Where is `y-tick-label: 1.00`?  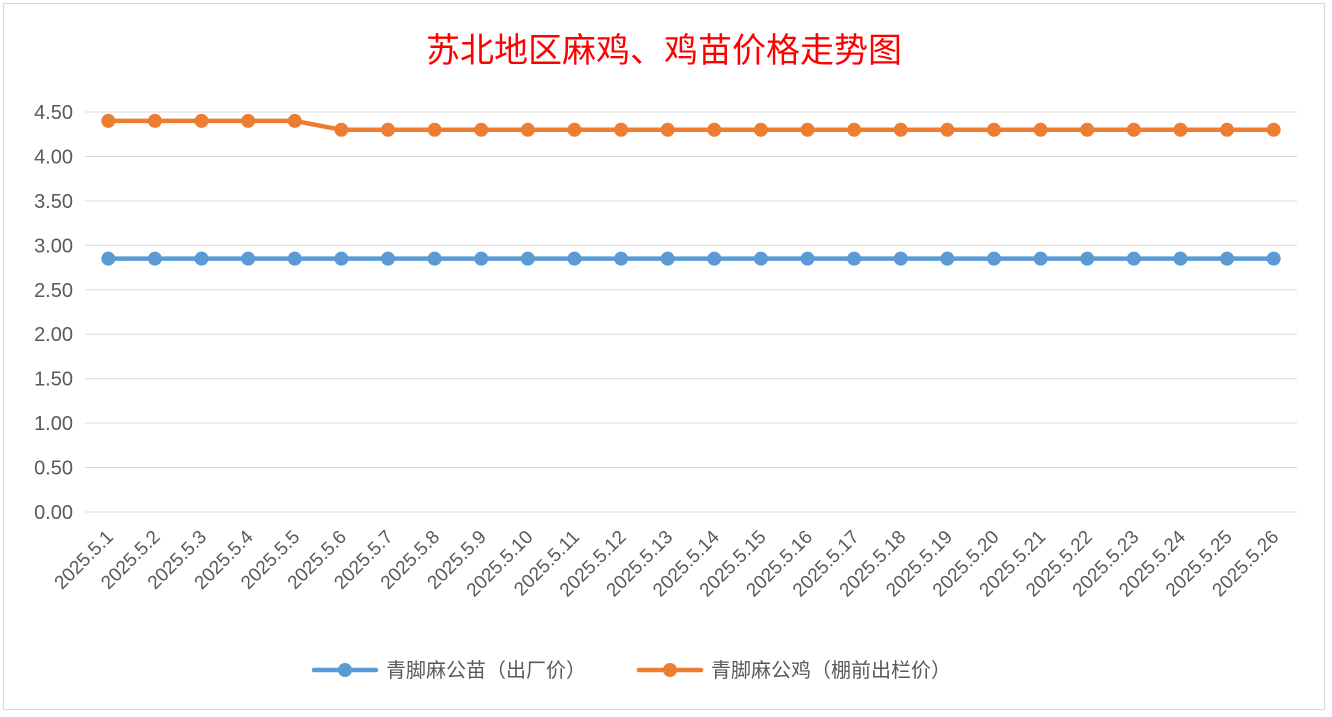
y-tick-label: 1.00 is located at coordinates (53, 424).